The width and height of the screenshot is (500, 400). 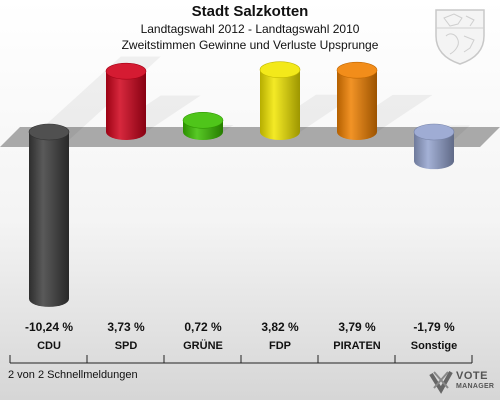 What do you see at coordinates (49, 346) in the screenshot?
I see `category-label: CDU` at bounding box center [49, 346].